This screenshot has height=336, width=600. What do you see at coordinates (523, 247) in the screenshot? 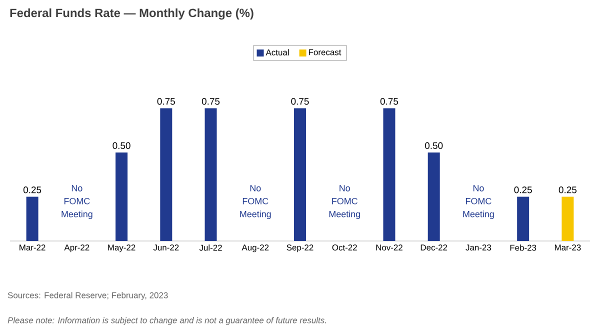
I see `x-tick-label: Feb-23` at bounding box center [523, 247].